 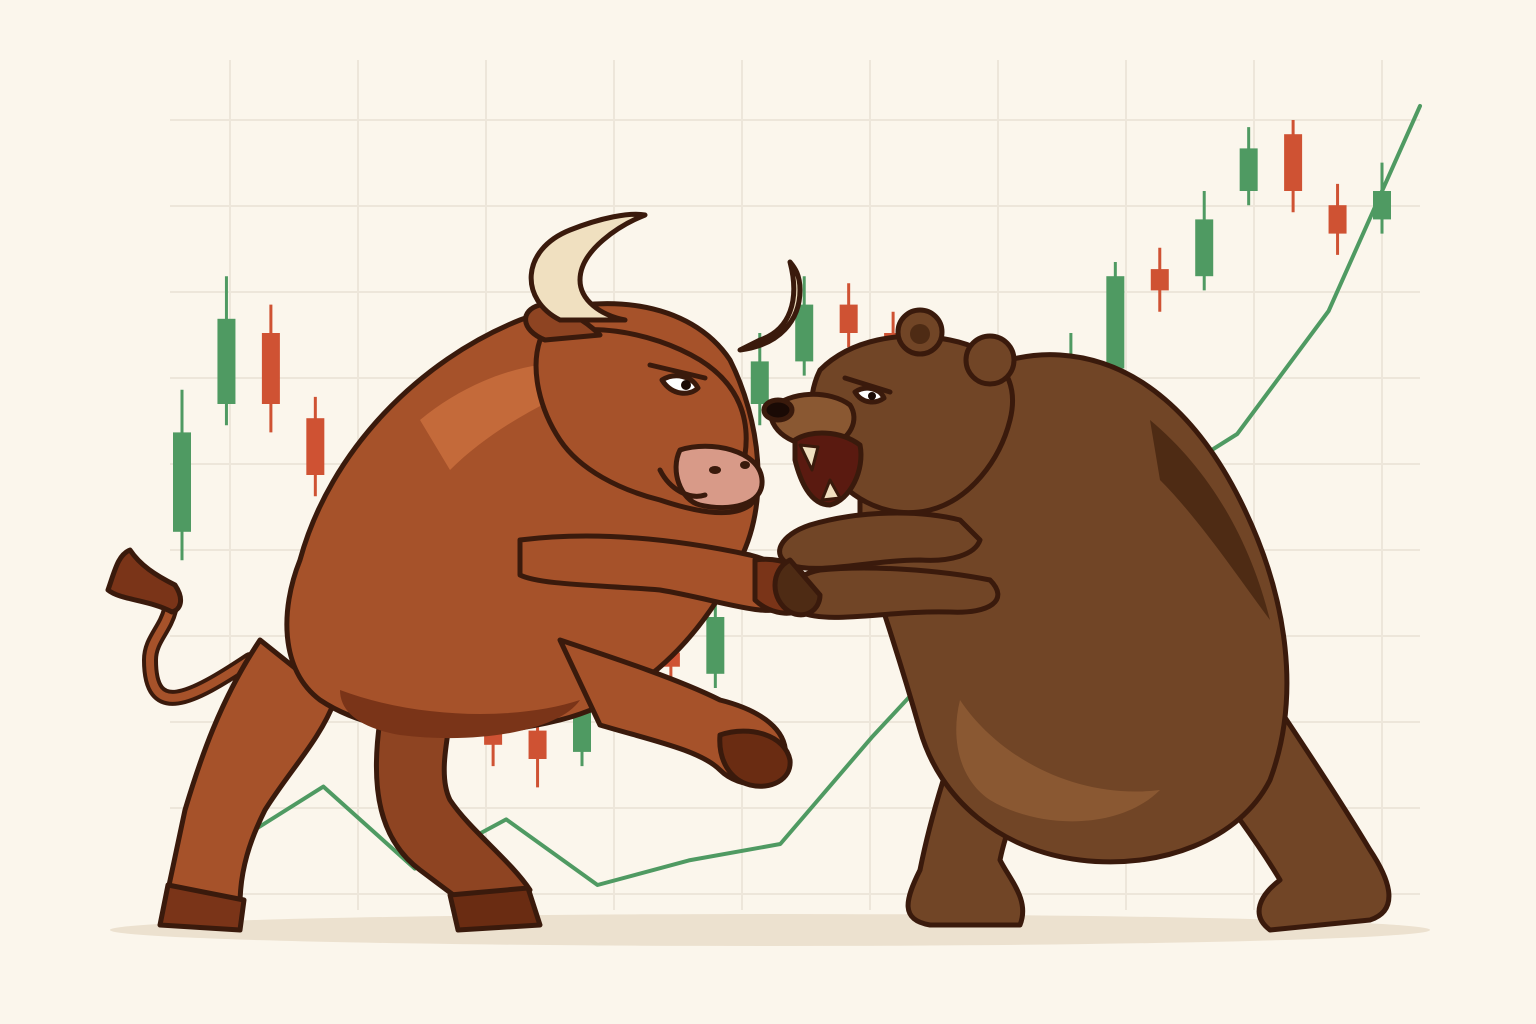 What do you see at coordinates (831, 490) in the screenshot?
I see `bear-tooth-bottom` at bounding box center [831, 490].